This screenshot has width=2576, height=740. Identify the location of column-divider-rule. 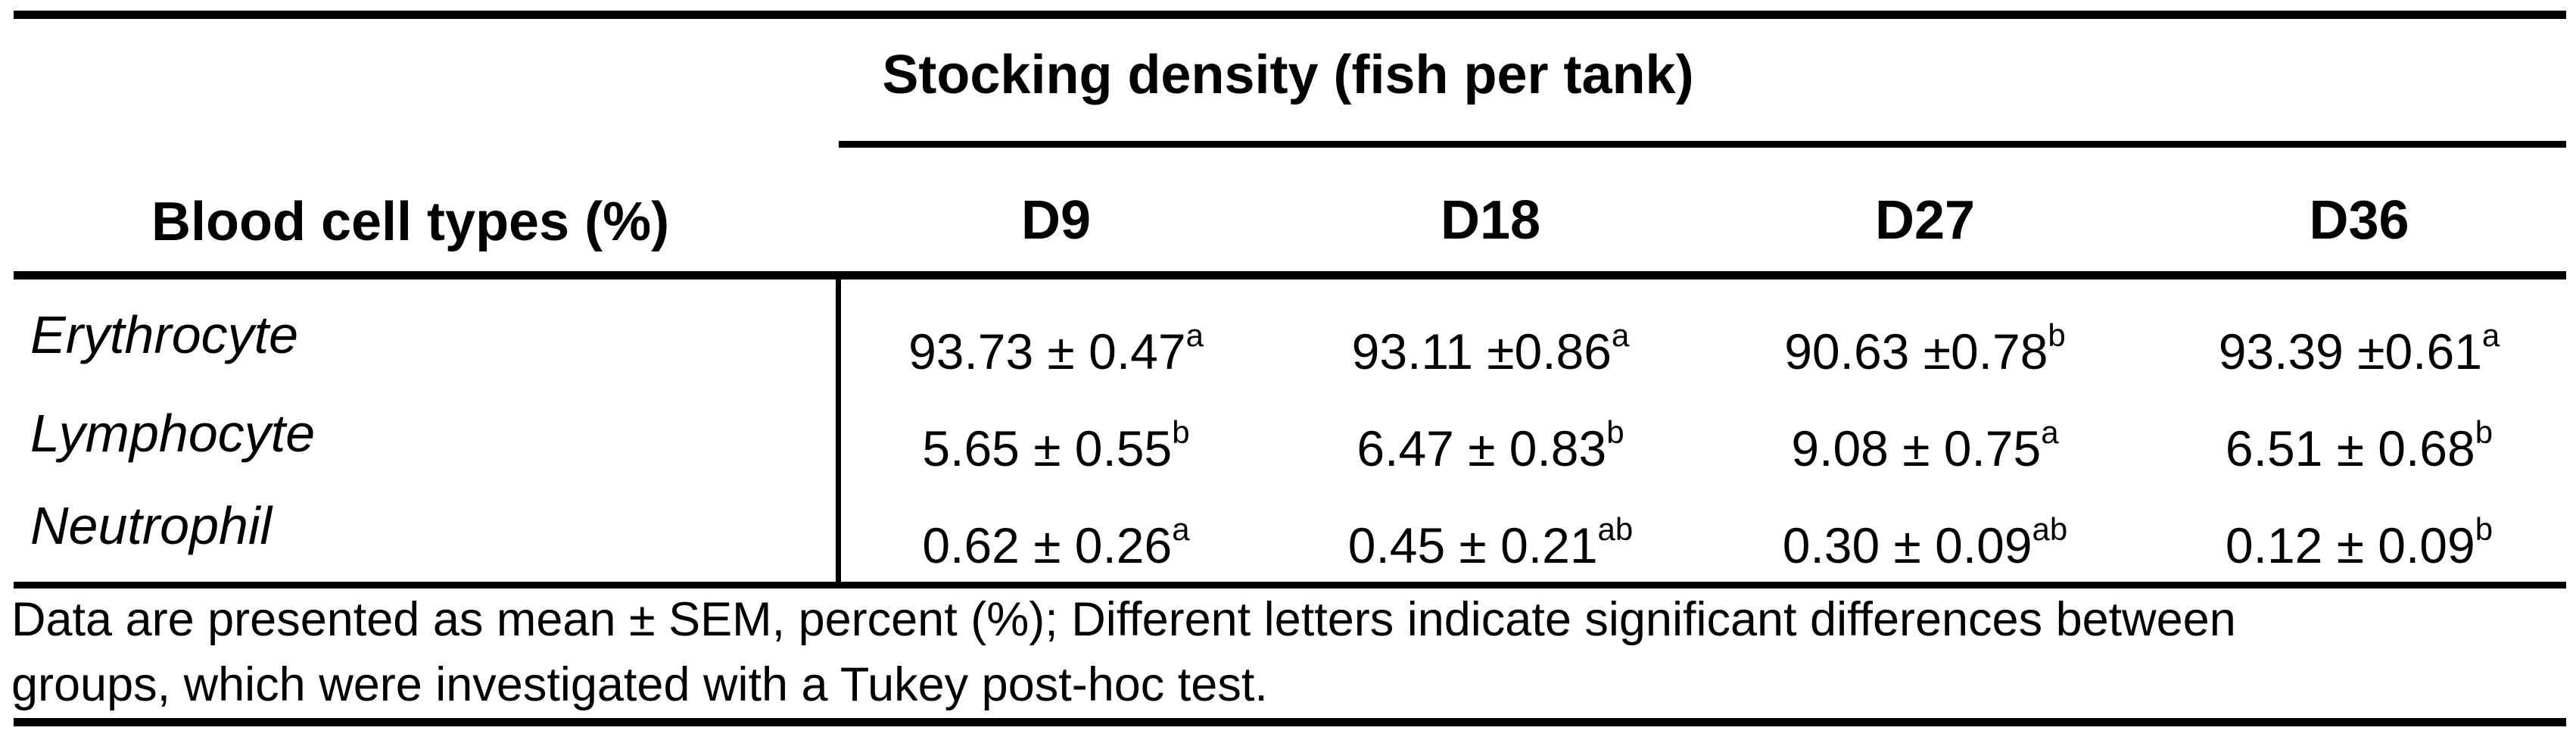
(838, 434).